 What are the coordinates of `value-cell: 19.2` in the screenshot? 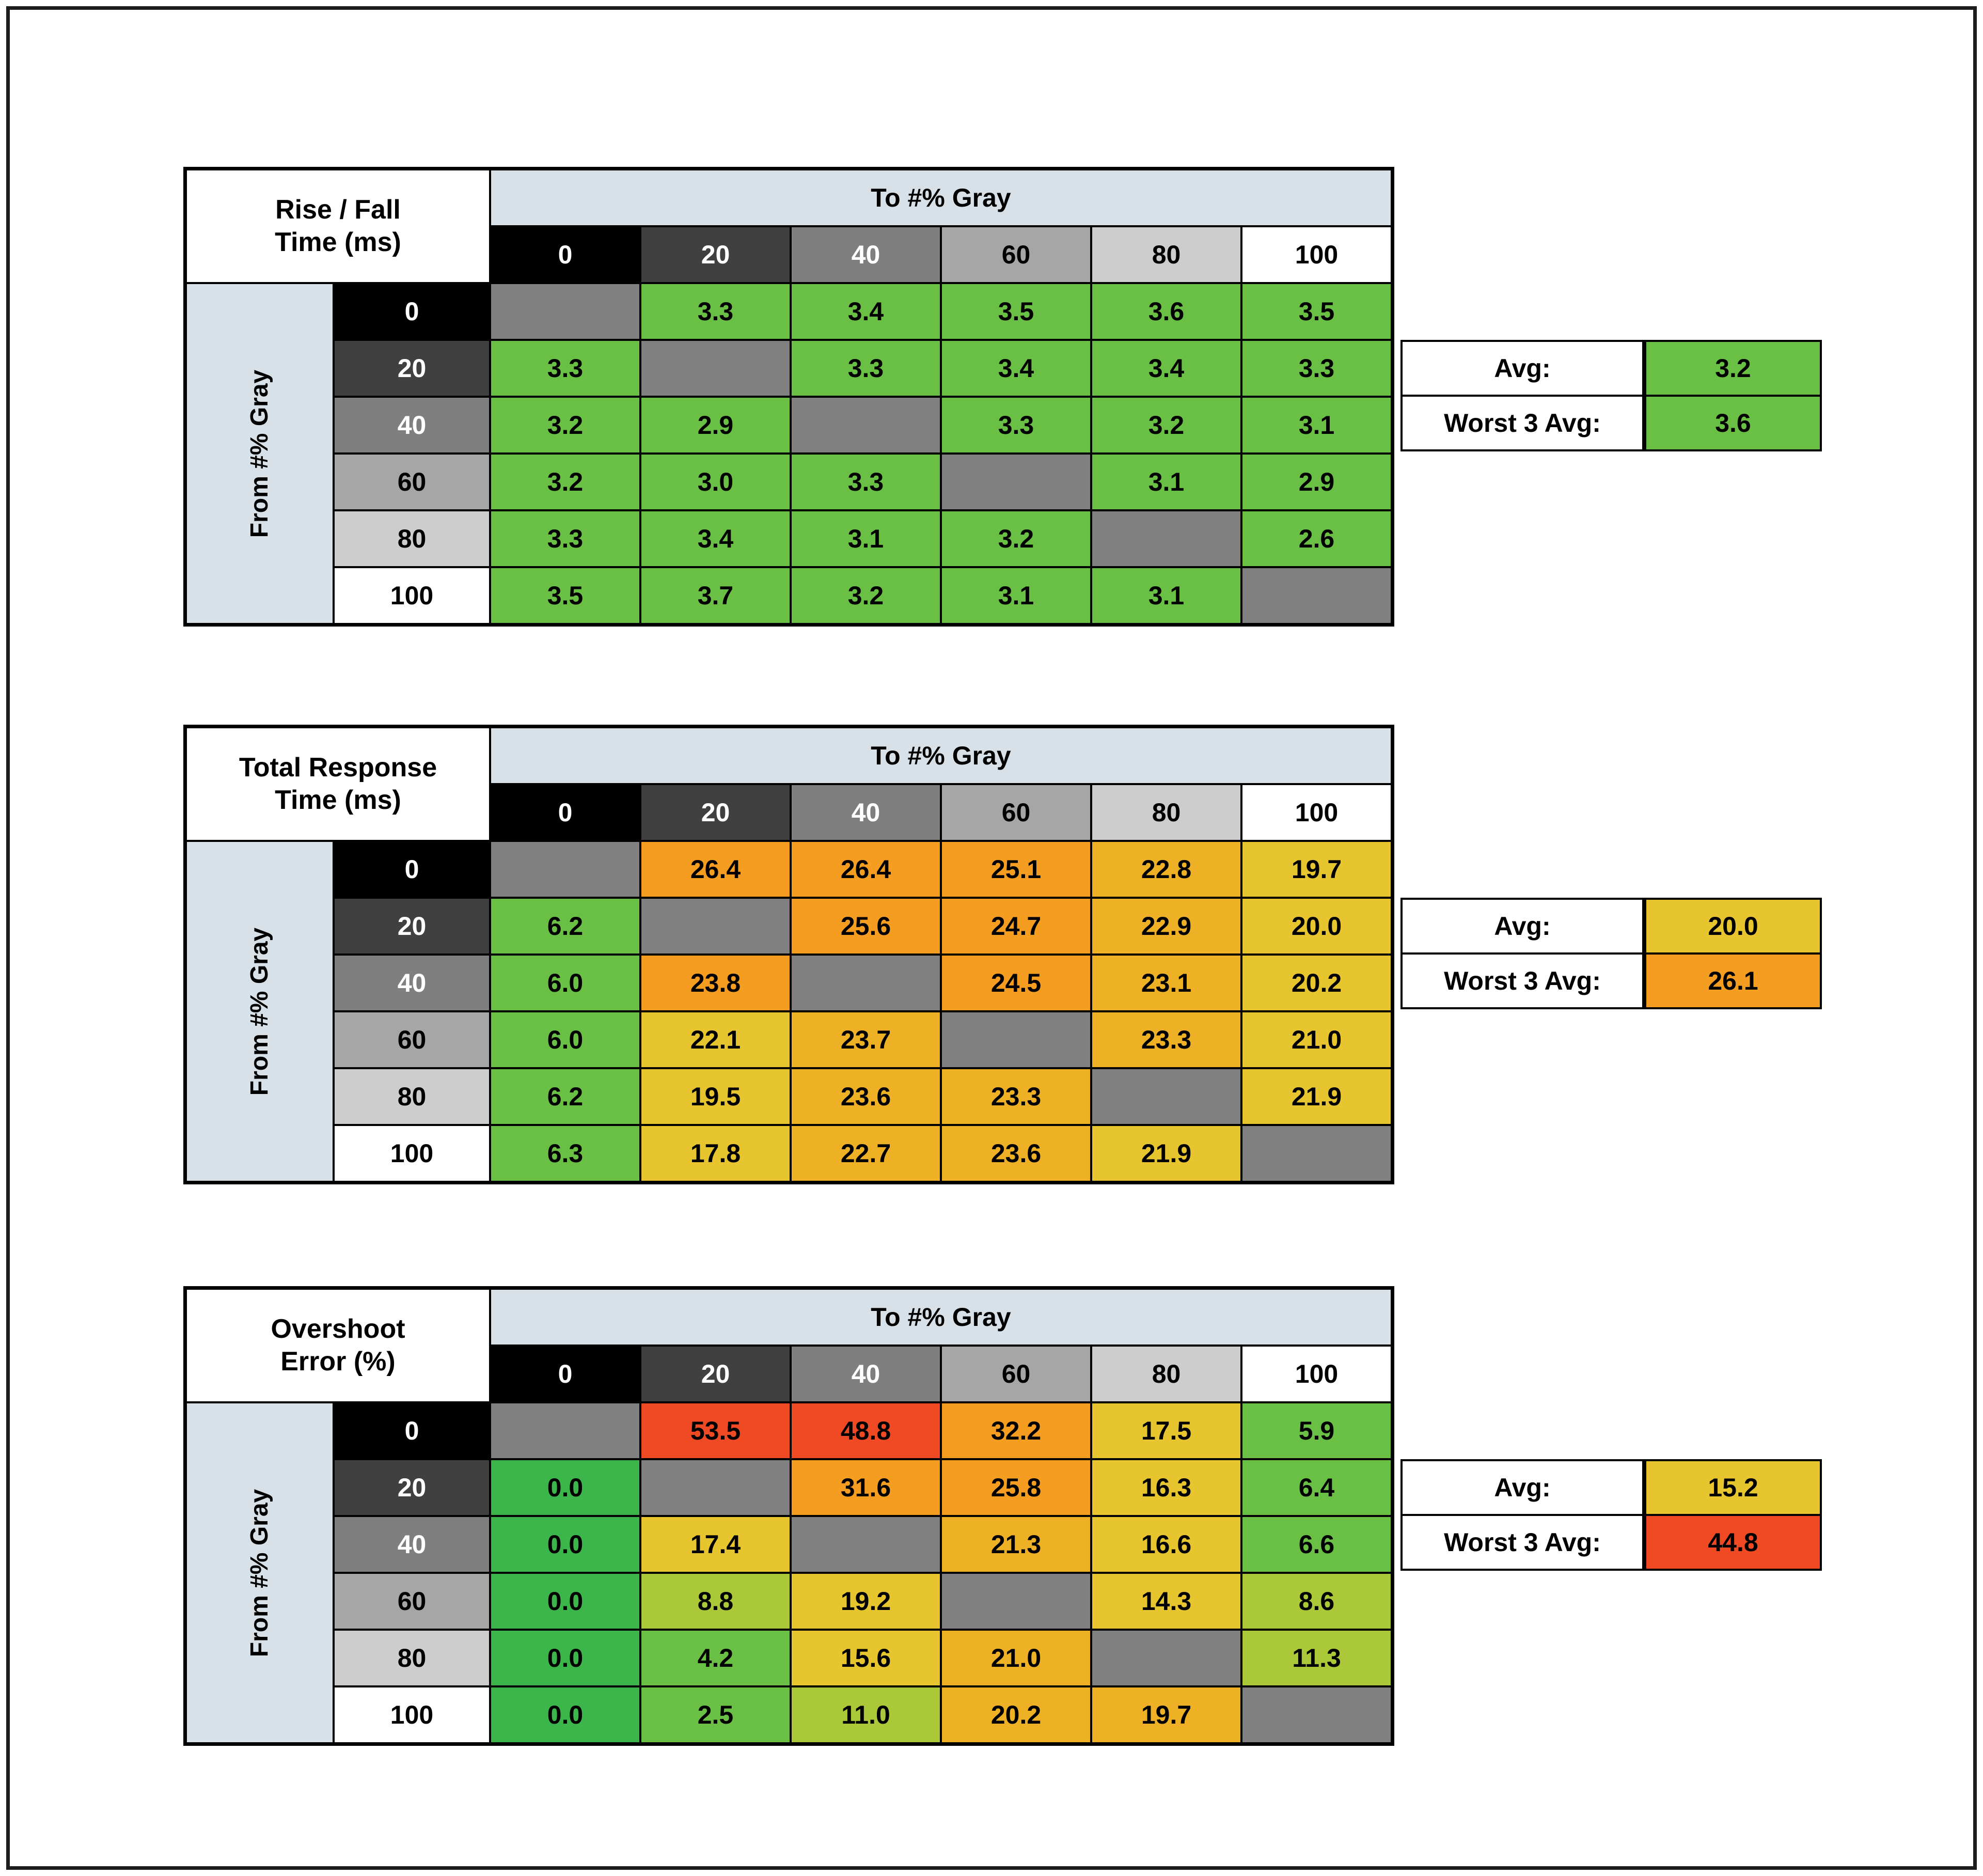 It's located at (866, 1601).